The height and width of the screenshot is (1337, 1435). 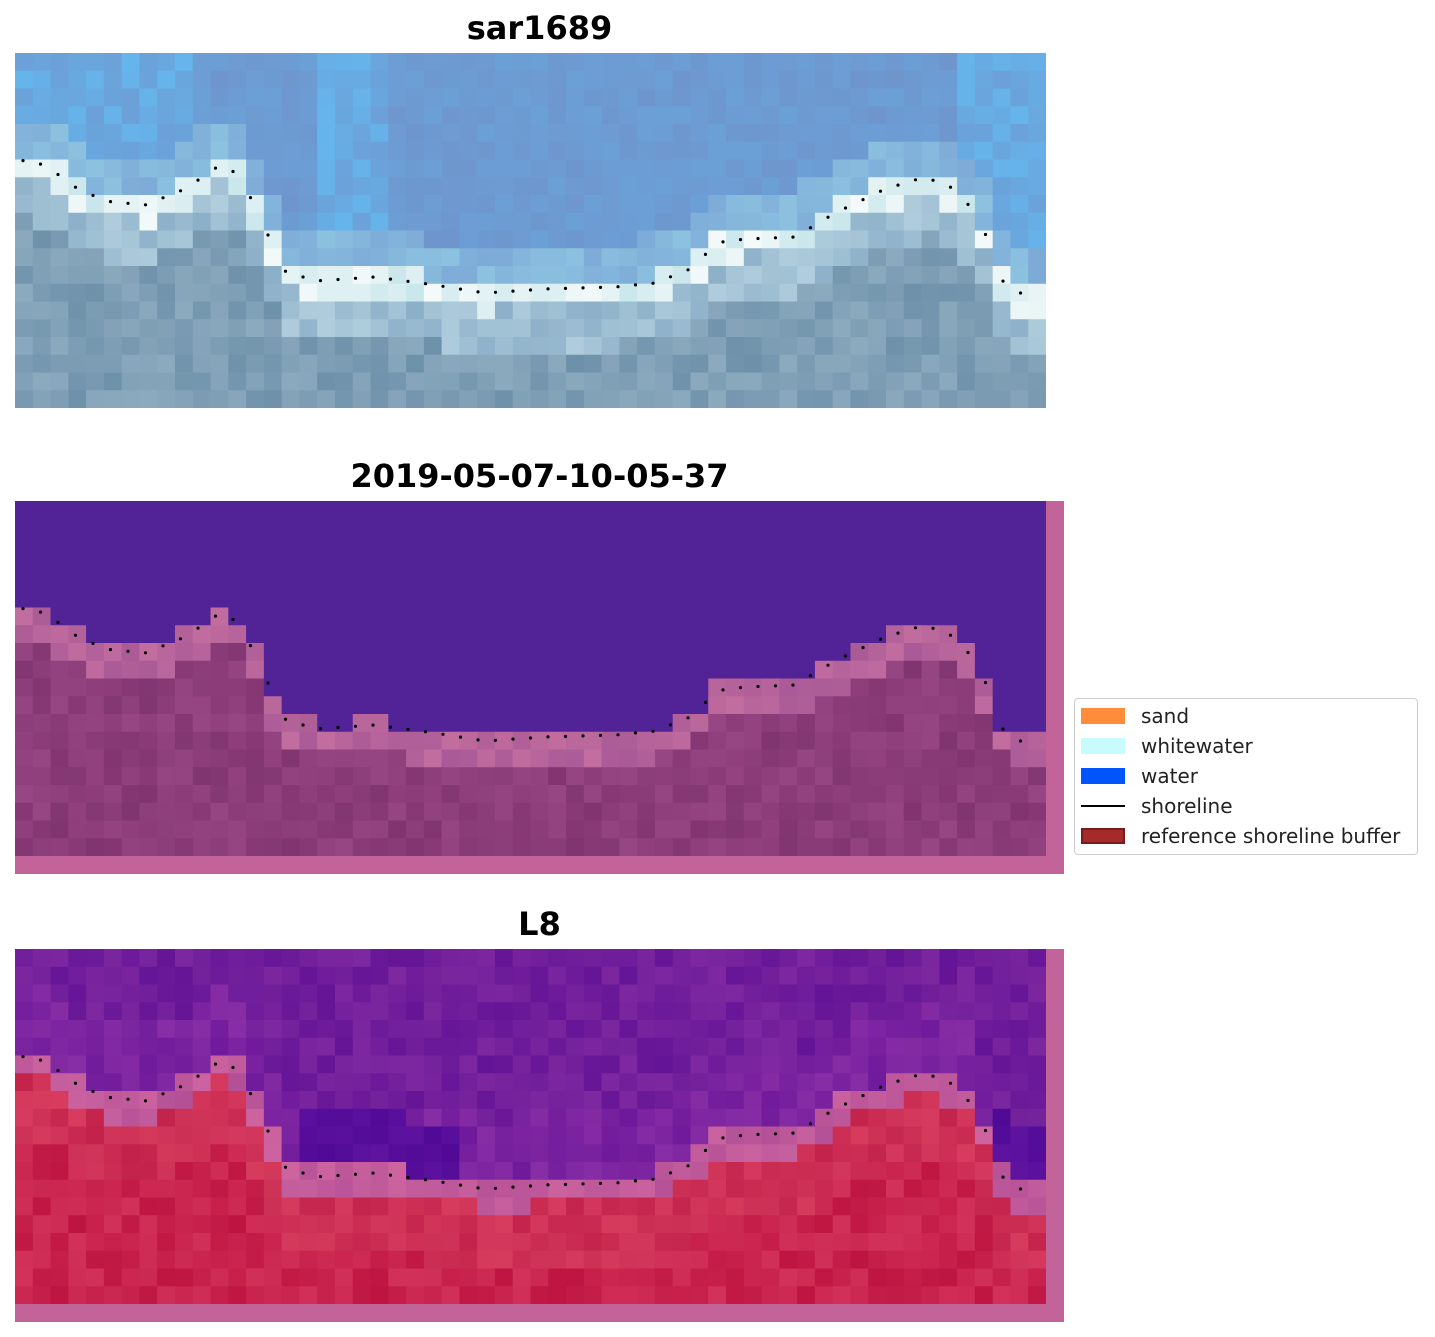 What do you see at coordinates (522, 675) in the screenshot?
I see `shoreline-points` at bounding box center [522, 675].